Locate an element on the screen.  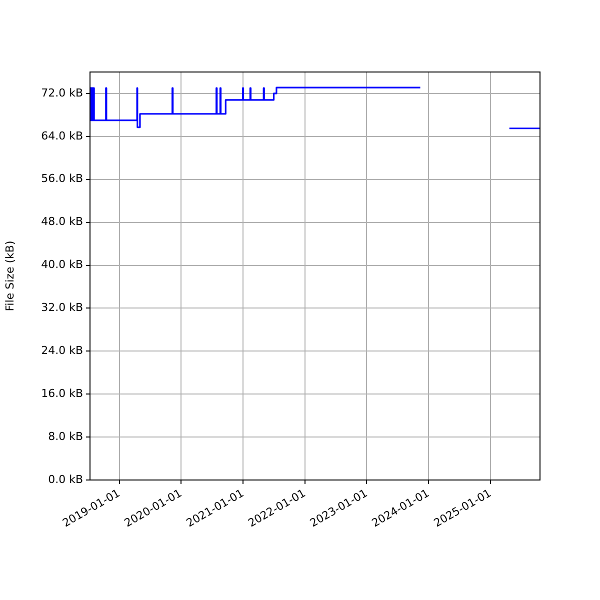
y-tick-label: 32.0 kB is located at coordinates (62, 307).